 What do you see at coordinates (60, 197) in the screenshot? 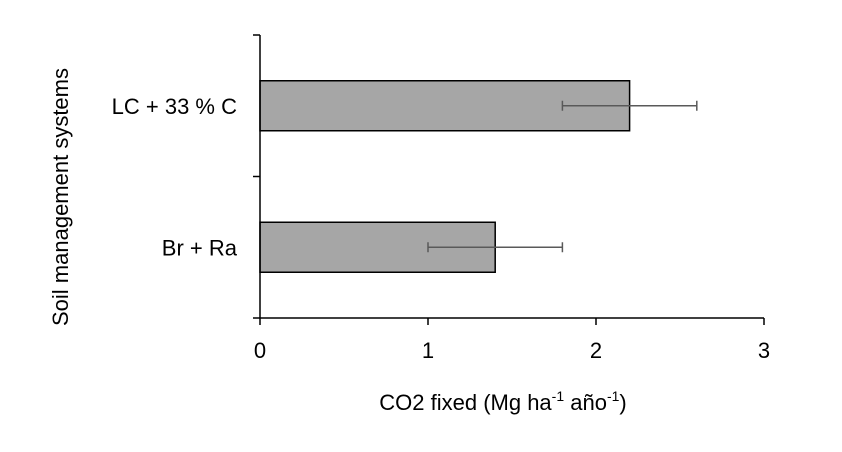
I see `y-axis-title: Soil management systems` at bounding box center [60, 197].